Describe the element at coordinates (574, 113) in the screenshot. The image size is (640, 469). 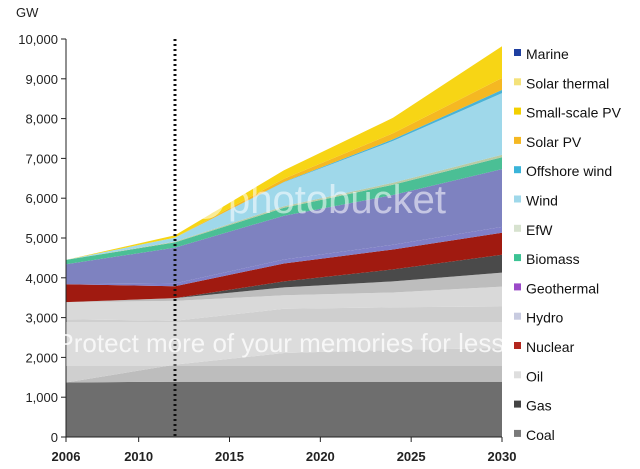
I see `legend-label: Small-scale PV` at that location.